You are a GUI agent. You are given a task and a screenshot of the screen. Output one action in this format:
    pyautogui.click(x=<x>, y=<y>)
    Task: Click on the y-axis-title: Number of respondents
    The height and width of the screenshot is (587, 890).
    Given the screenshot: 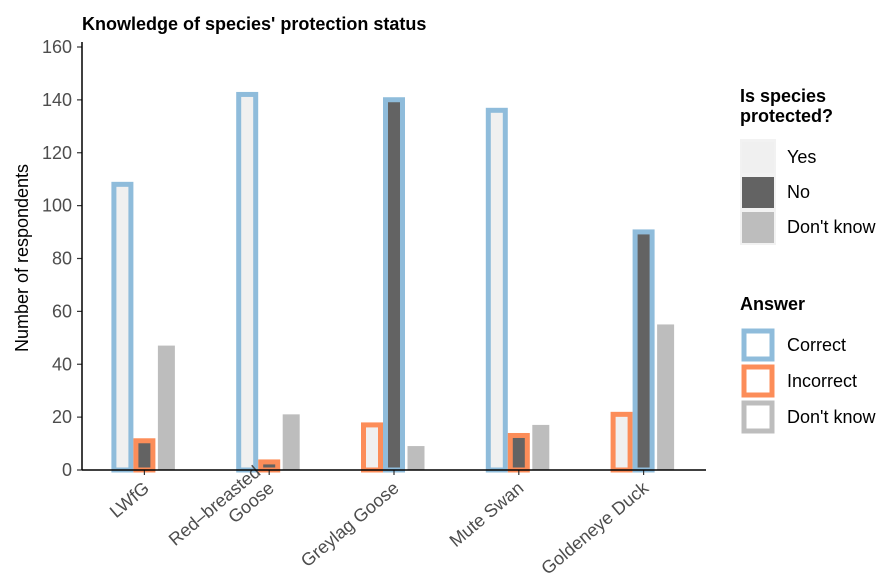 What is the action you would take?
    pyautogui.click(x=22, y=258)
    